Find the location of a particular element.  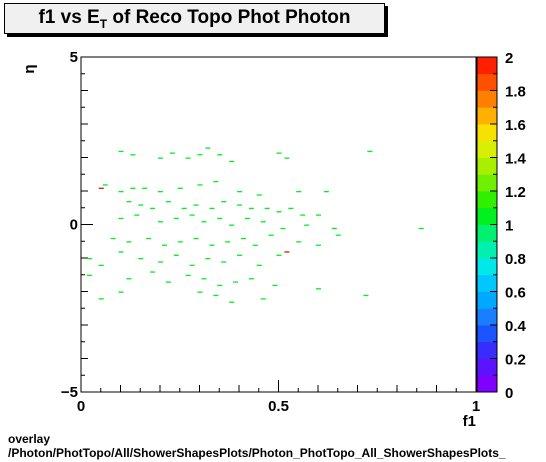

y-tick-label: 0 is located at coordinates (74, 225).